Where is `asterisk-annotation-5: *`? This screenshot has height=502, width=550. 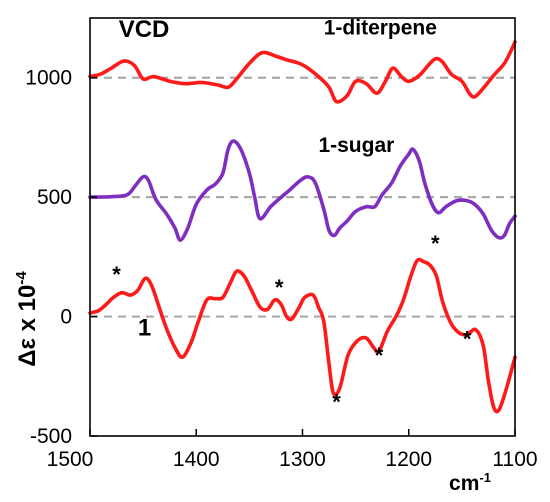 asterisk-annotation-5: * is located at coordinates (467, 338).